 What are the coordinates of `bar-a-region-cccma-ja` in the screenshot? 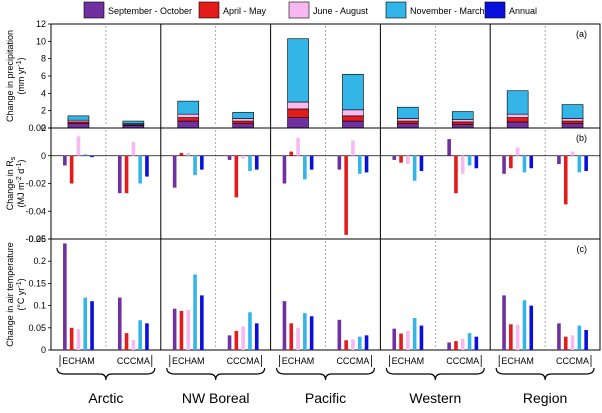 It's located at (572, 120).